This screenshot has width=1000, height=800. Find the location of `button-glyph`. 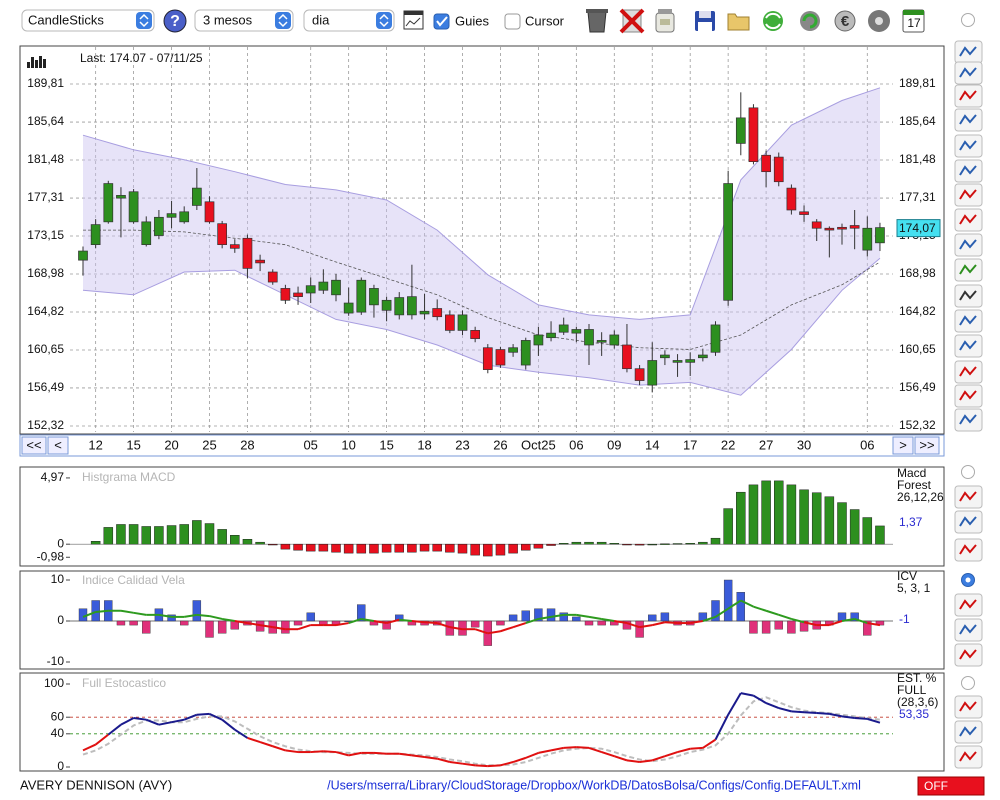

button-glyph is located at coordinates (968, 269).